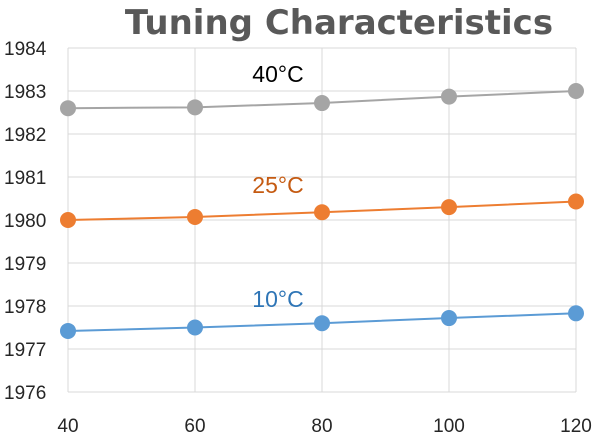  What do you see at coordinates (277, 74) in the screenshot?
I see `series-label: 40°C` at bounding box center [277, 74].